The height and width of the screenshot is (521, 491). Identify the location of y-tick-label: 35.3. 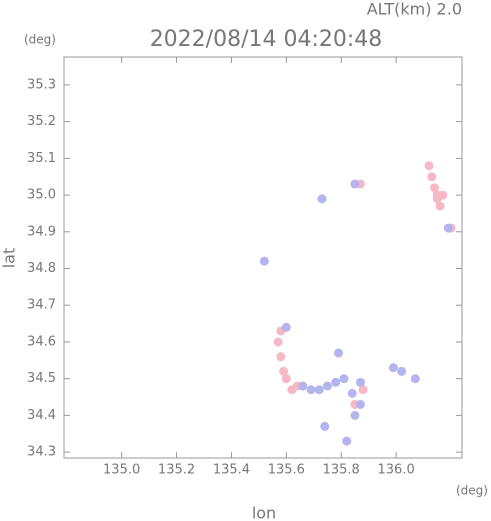
(41, 84).